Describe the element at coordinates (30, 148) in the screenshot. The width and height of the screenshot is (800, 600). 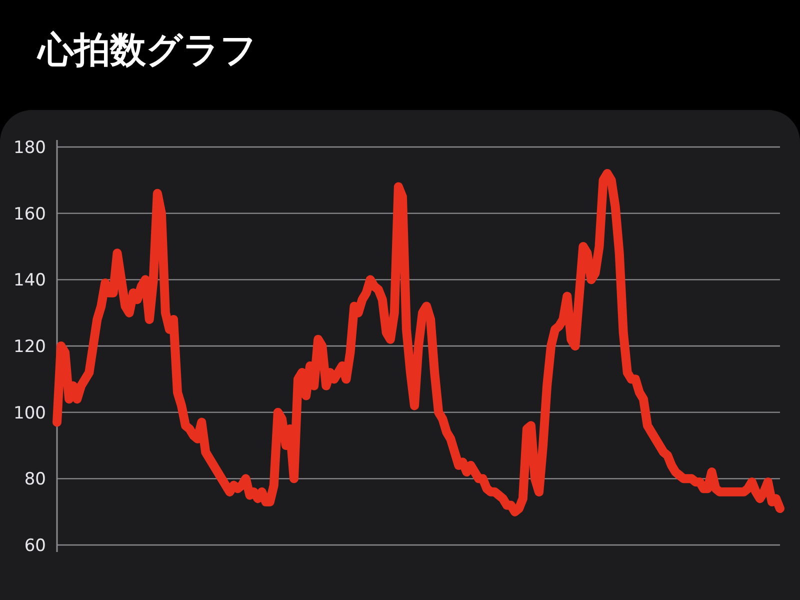
I see `y-tick-label: 180` at that location.